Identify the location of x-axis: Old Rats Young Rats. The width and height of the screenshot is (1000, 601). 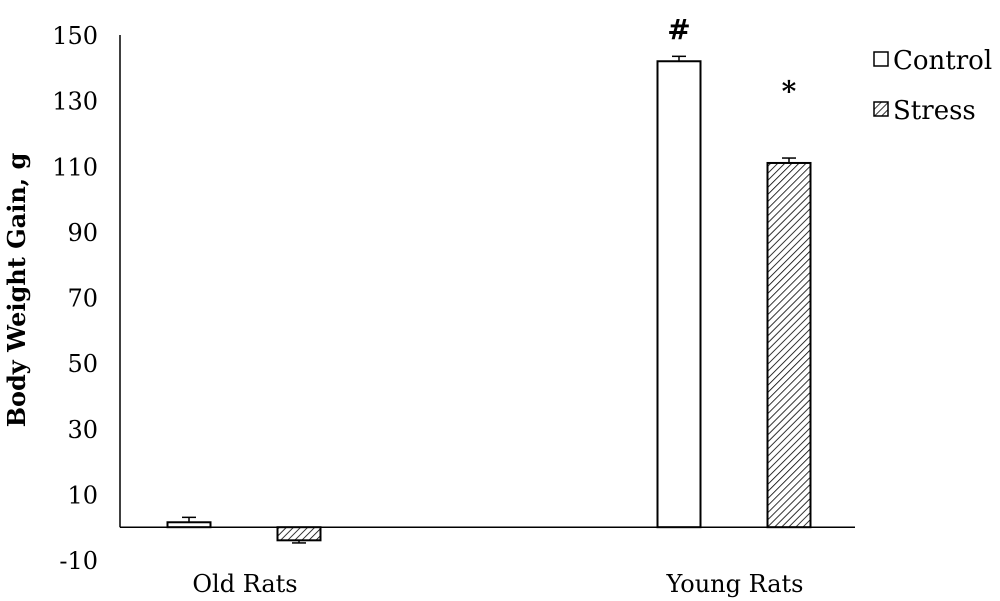
(487, 562).